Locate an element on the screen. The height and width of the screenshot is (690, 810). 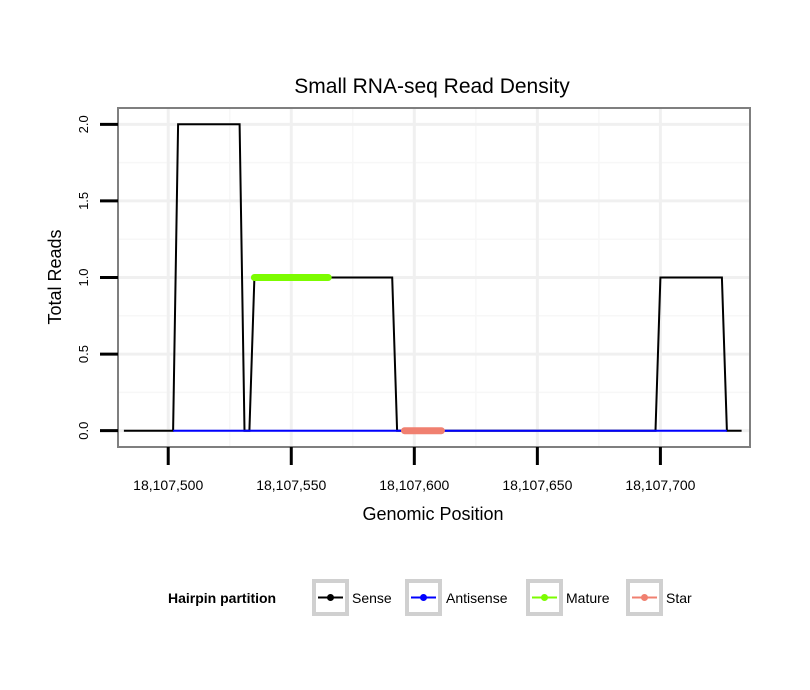
y-tick-label: 0.5 is located at coordinates (83, 354).